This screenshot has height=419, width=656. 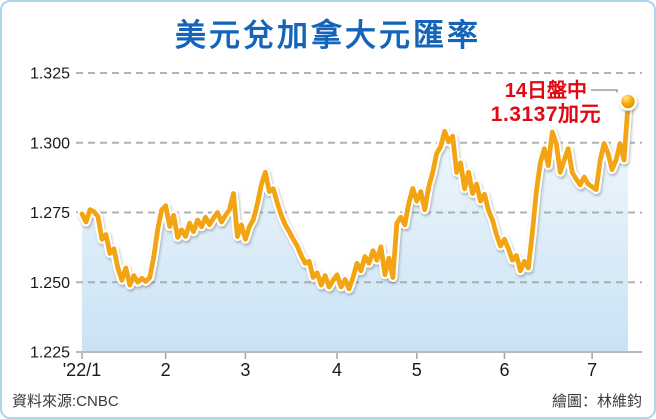 What do you see at coordinates (50, 213) in the screenshot?
I see `y-axis-label-1.275: 1.275` at bounding box center [50, 213].